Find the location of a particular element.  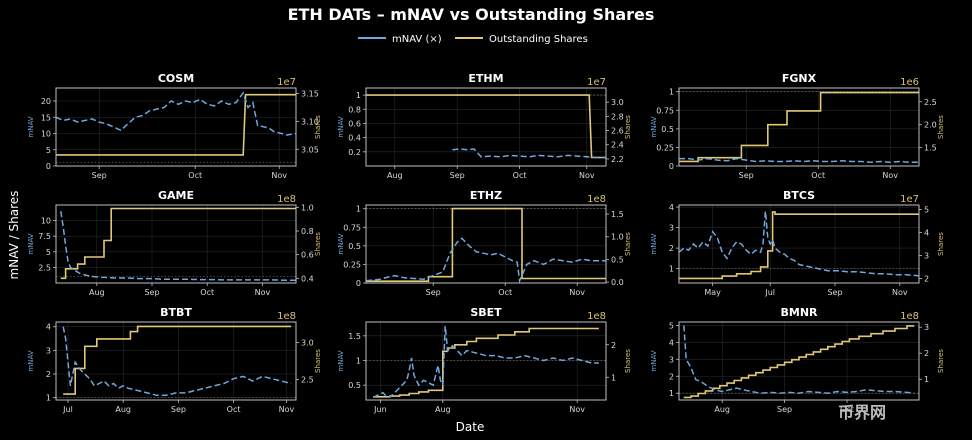

y-tick-label: 0.75 is located at coordinates (352, 227).